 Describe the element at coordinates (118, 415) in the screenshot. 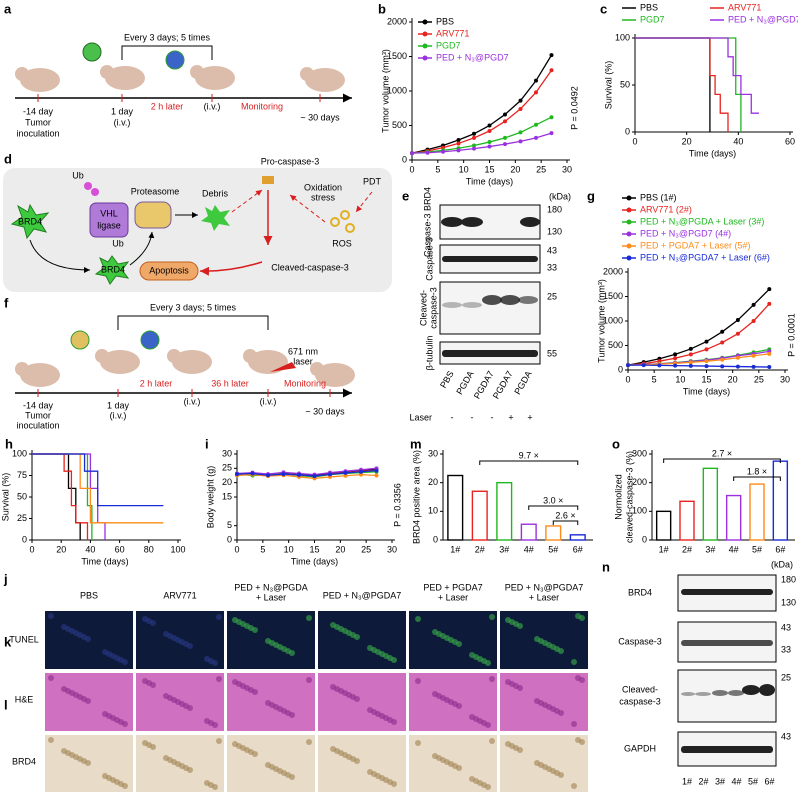

I see `label: (i.v.)` at that location.